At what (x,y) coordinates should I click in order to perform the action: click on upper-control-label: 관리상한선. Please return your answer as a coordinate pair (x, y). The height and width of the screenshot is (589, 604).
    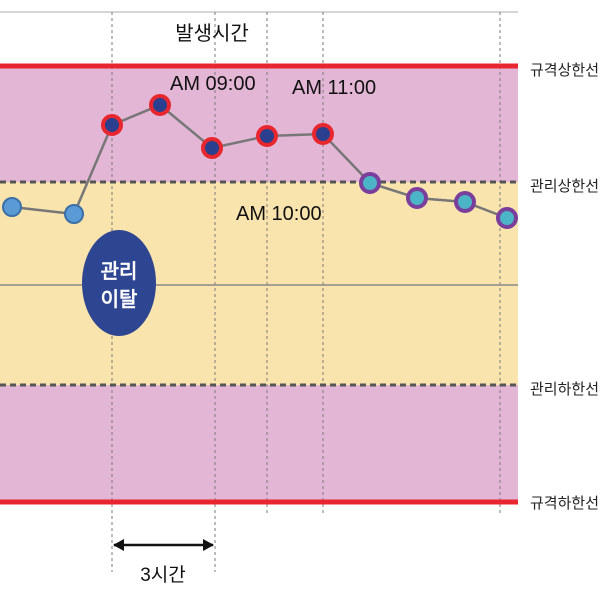
    Looking at the image, I should click on (564, 186).